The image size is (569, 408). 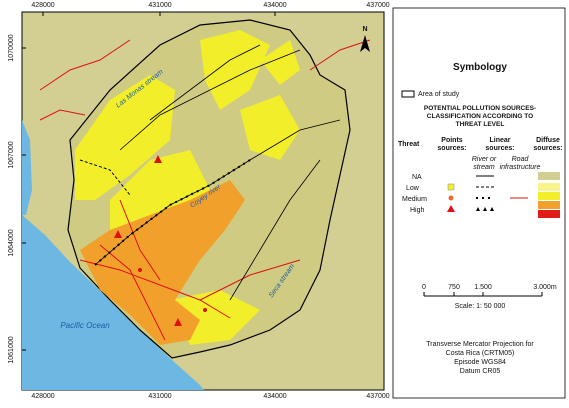 What do you see at coordinates (480, 353) in the screenshot?
I see `projection: Costa Rica (CRTM05)` at bounding box center [480, 353].